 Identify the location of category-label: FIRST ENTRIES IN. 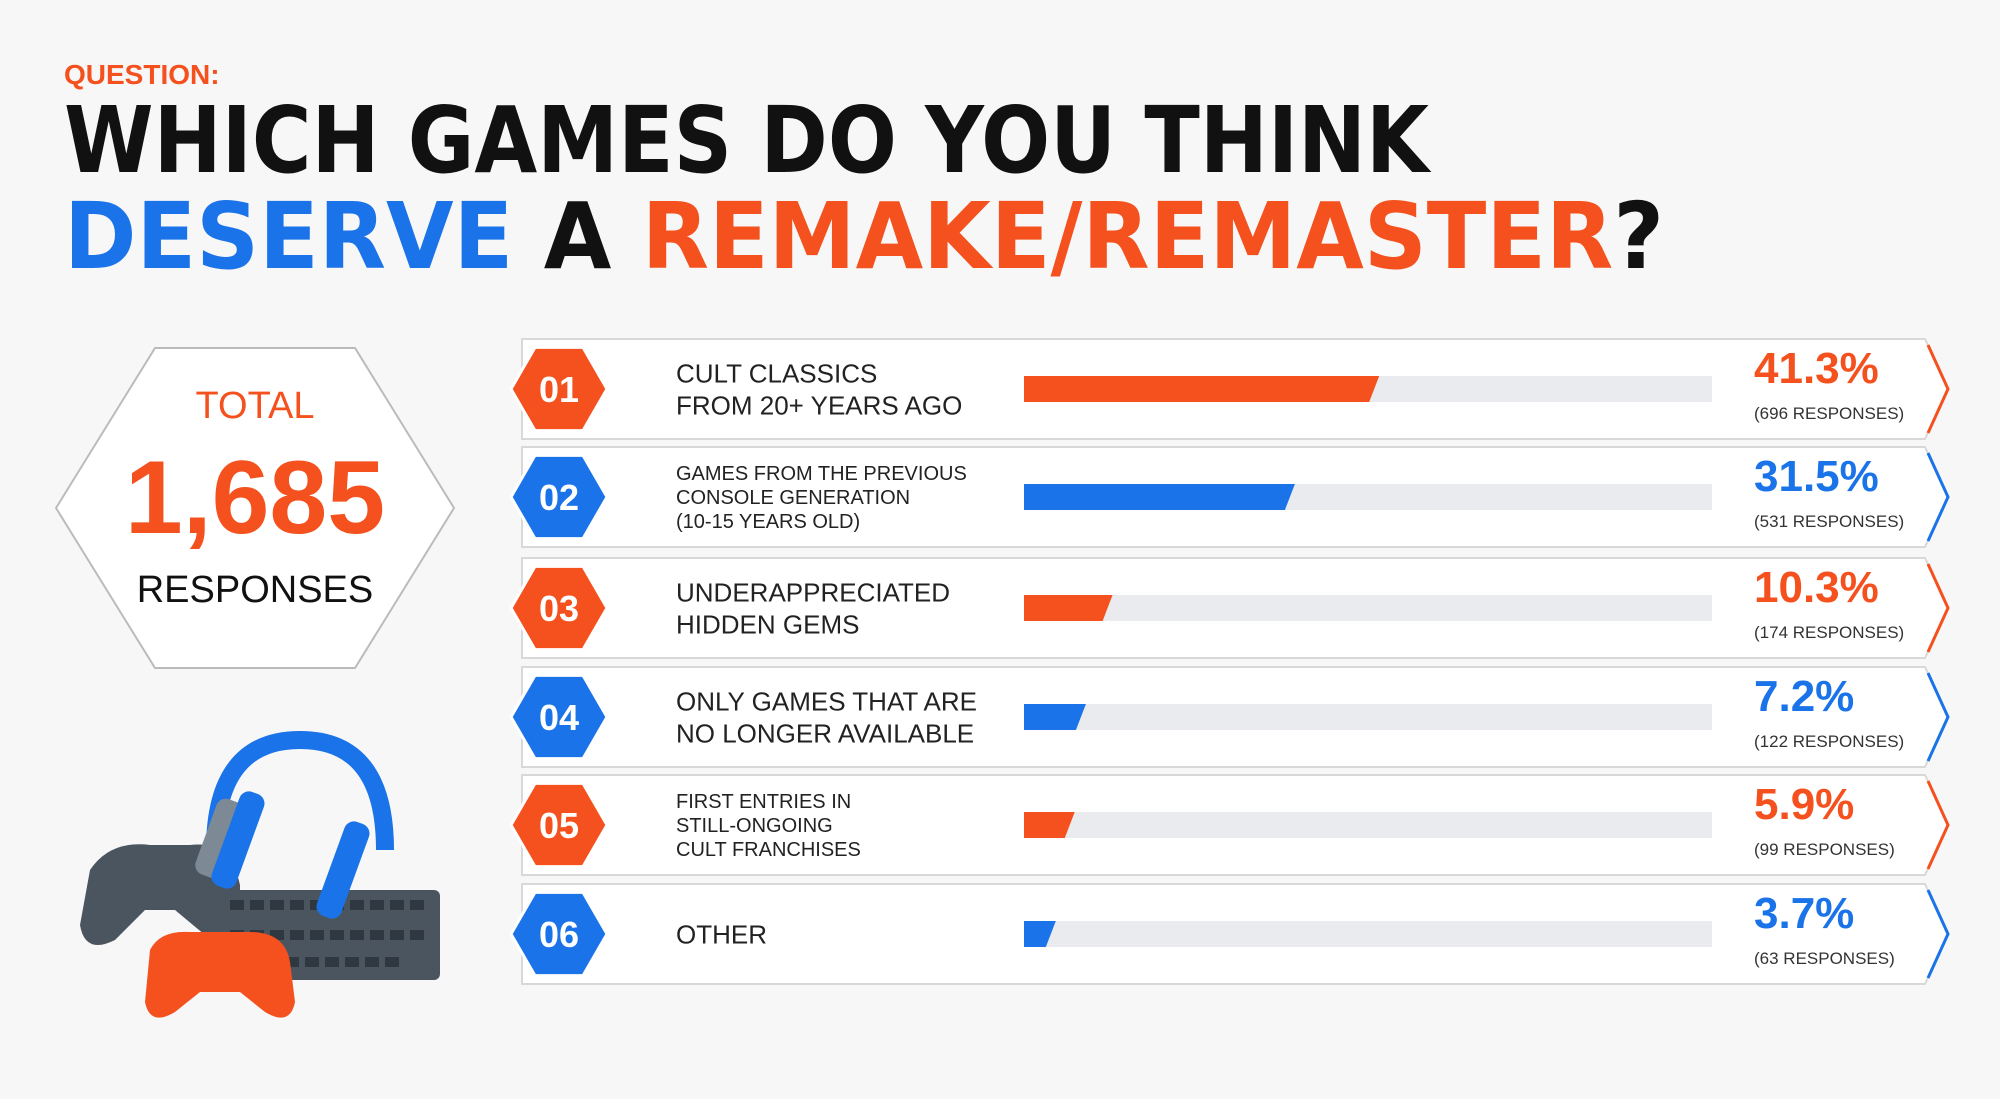
(763, 802).